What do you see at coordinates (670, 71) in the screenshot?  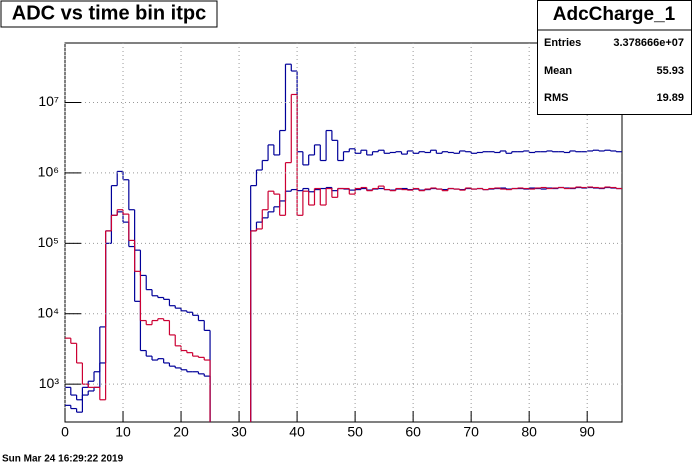 I see `stats-value: 55.93` at bounding box center [670, 71].